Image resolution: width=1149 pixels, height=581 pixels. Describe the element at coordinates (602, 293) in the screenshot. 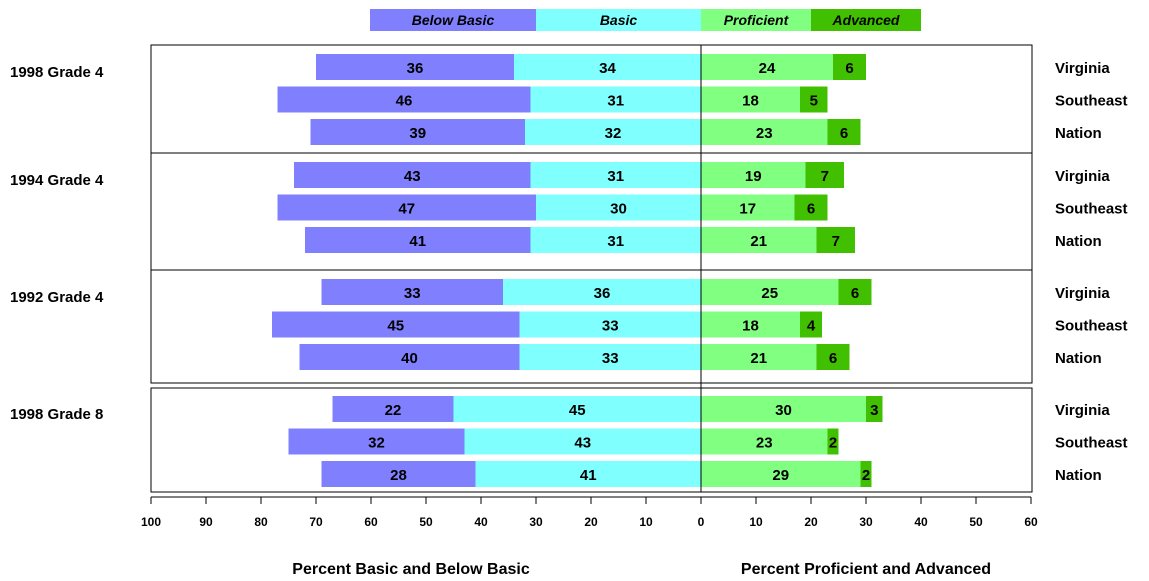

I see `bar-basic-label: 36` at that location.